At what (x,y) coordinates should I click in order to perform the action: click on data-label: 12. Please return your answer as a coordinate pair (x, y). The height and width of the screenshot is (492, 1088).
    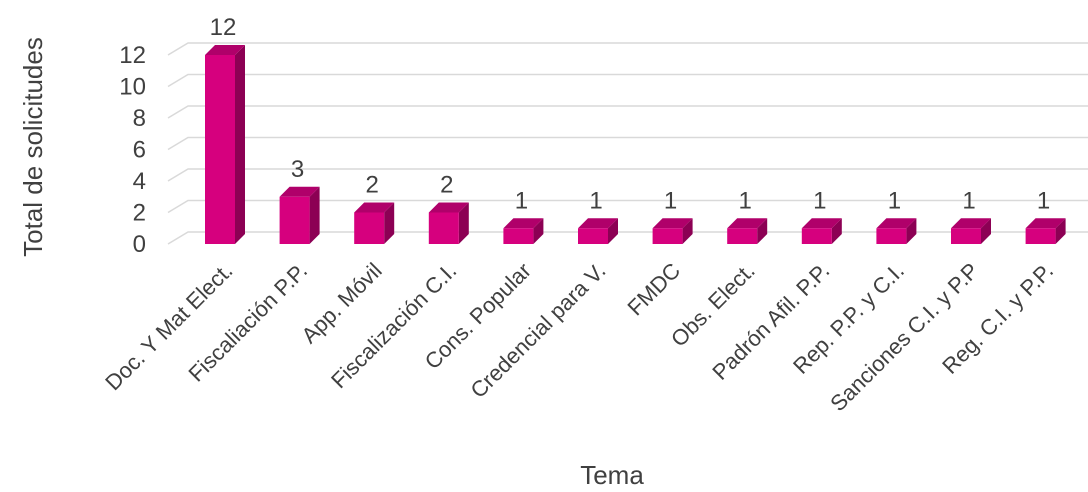
    Looking at the image, I should click on (223, 27).